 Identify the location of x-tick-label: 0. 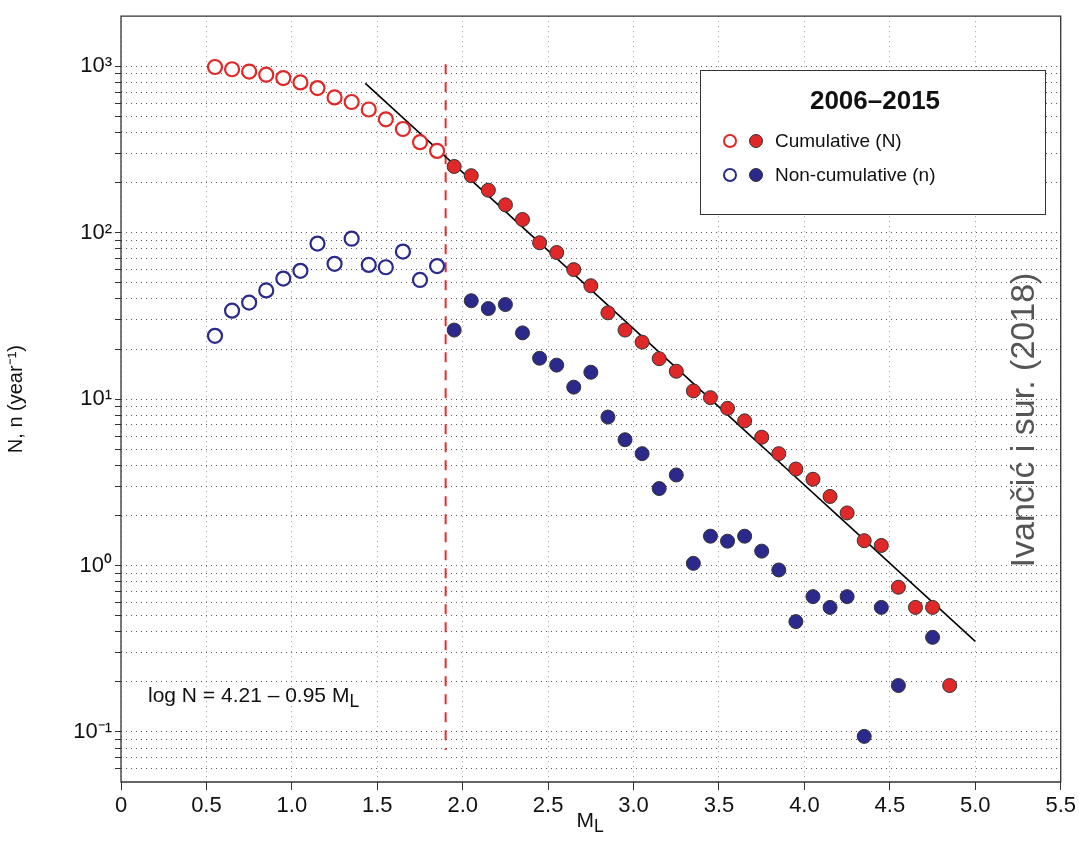
(121, 805).